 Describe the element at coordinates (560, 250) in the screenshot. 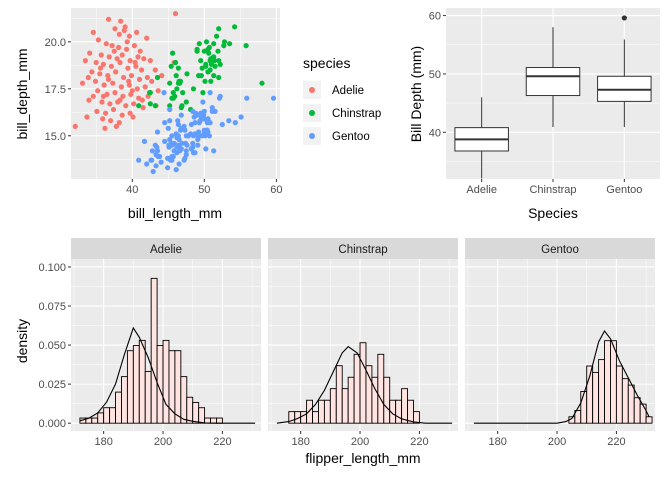

I see `facet-strip-label-gentoo: Gentoo` at that location.